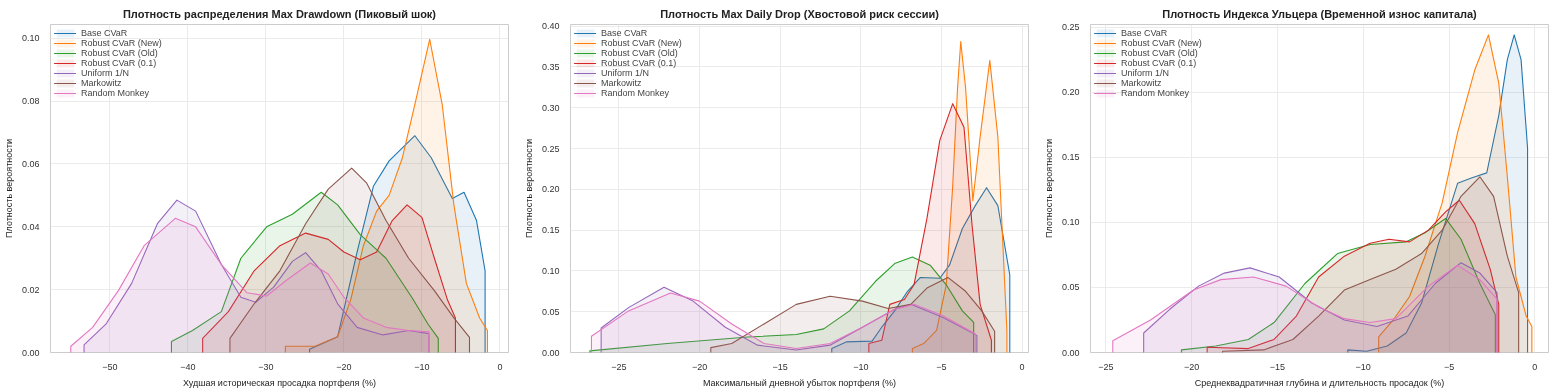 Image resolution: width=1560 pixels, height=390 pixels. What do you see at coordinates (279, 382) in the screenshot?
I see `x-axis-title: Худшая историческая просадка портфеля (%)` at bounding box center [279, 382].